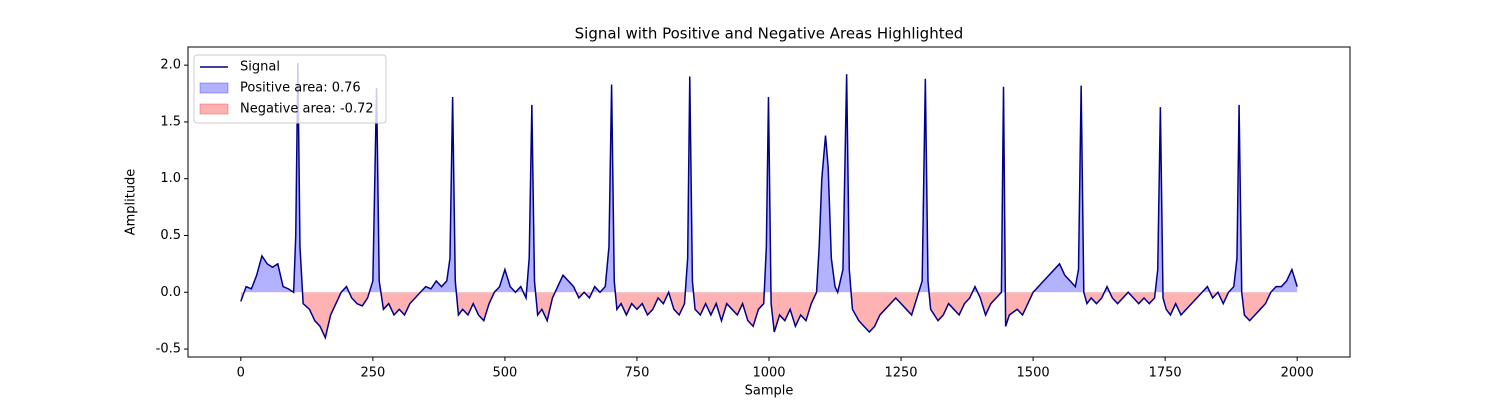 Image resolution: width=1500 pixels, height=400 pixels. I want to click on x-axis-label: Sample, so click(769, 391).